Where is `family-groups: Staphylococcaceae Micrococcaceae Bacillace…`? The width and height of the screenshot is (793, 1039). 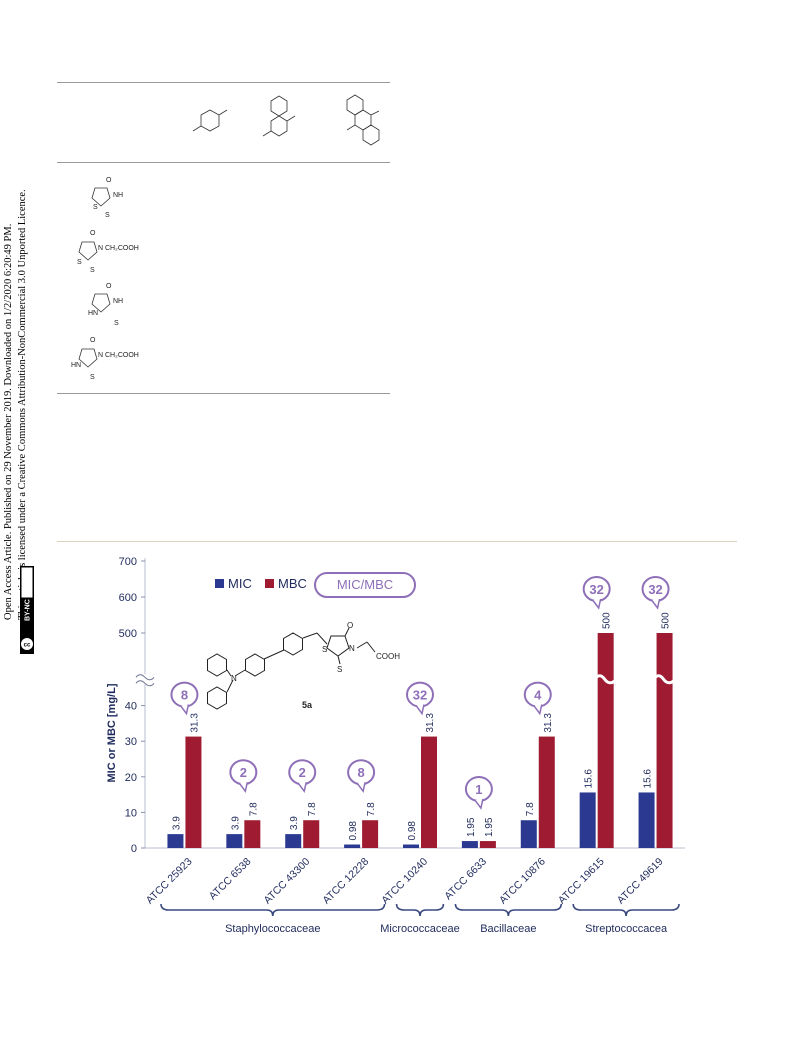 family-groups: Staphylococcaceae Micrococcaceae Bacillace… is located at coordinates (420, 919).